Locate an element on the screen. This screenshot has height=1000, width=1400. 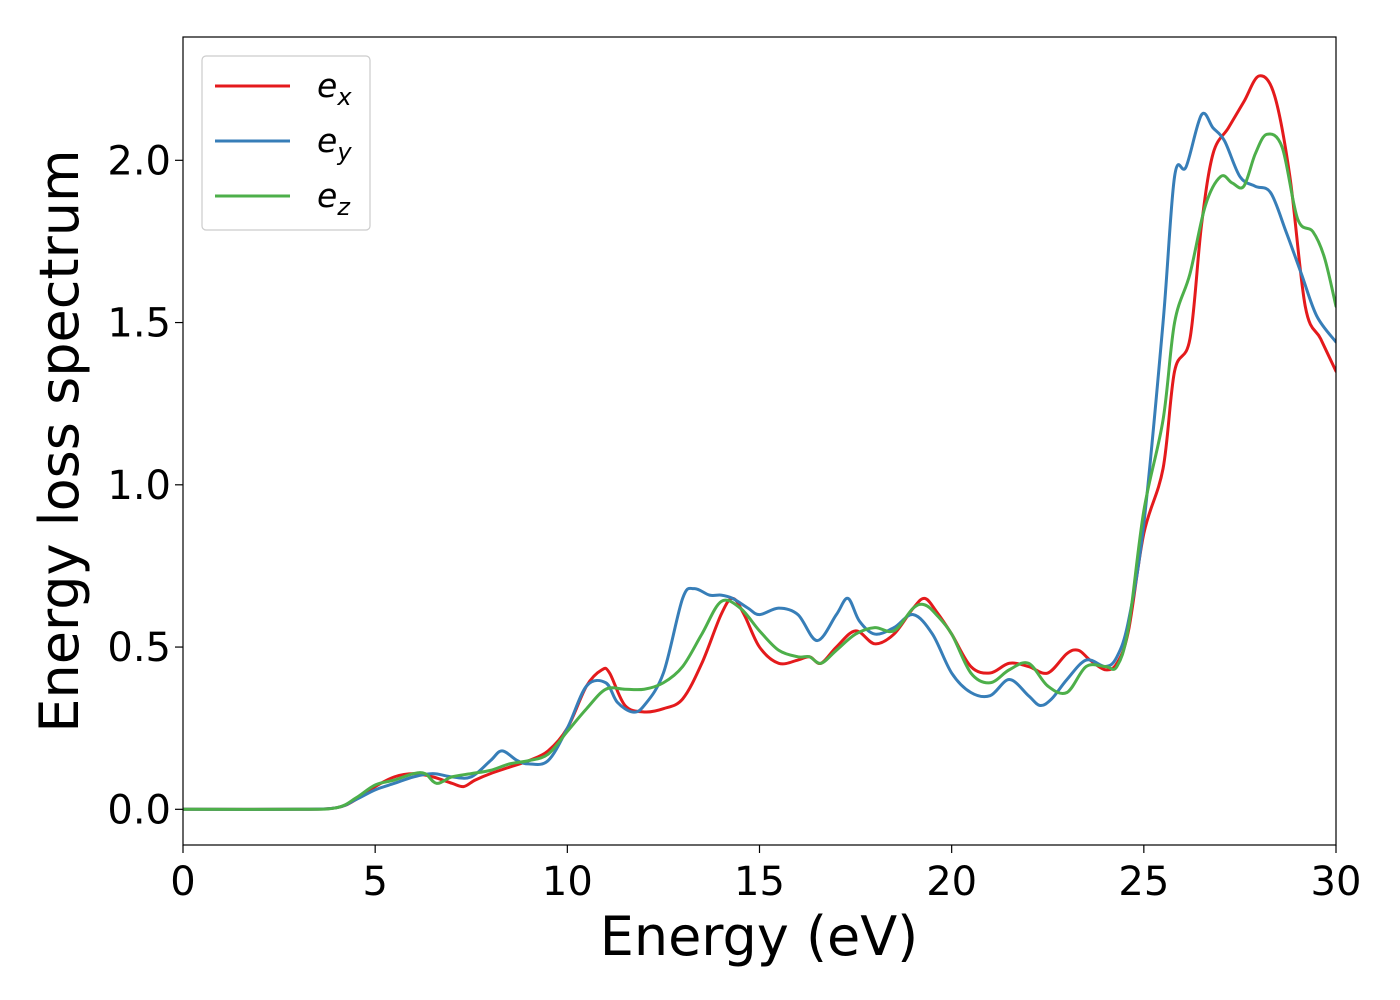
x-axis-label: Energy (eV) is located at coordinates (759, 936).